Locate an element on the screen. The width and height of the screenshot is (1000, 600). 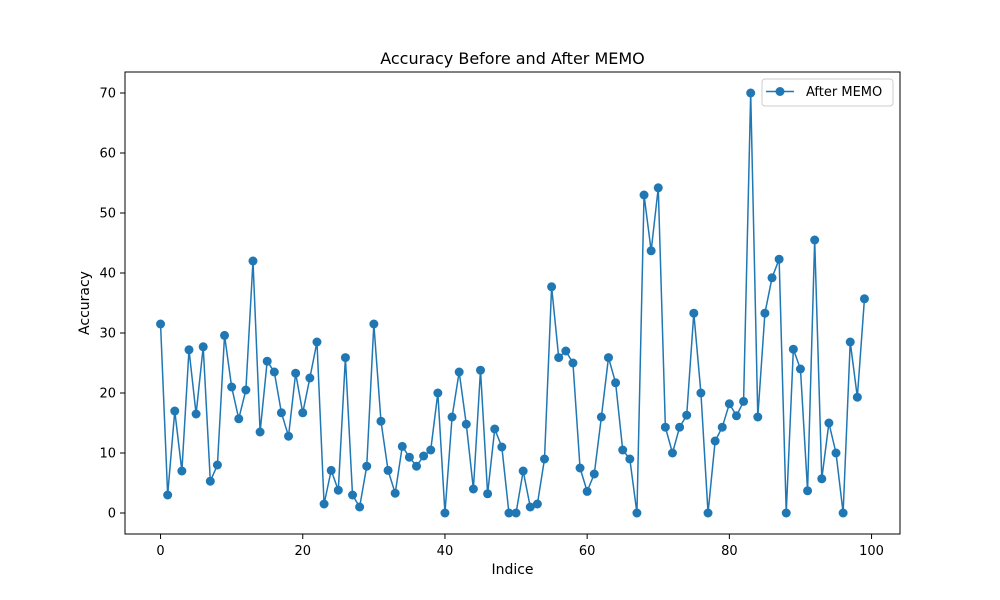
x-tick-label: 100 is located at coordinates (871, 551).